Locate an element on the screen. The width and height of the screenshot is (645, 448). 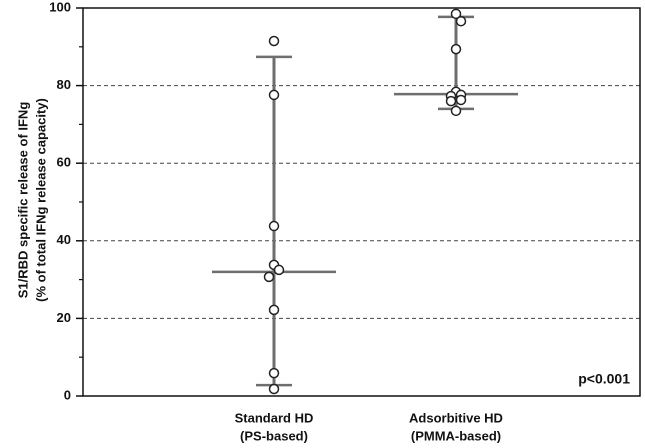
annotation: p<0.001 is located at coordinates (604, 379).